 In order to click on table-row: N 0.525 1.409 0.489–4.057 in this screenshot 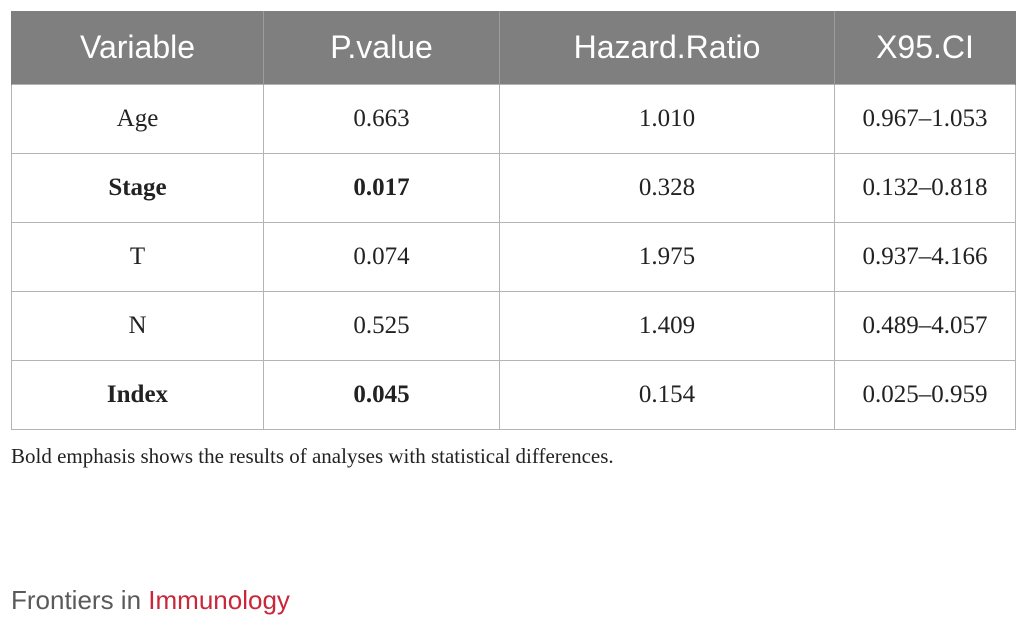, I will do `click(513, 326)`.